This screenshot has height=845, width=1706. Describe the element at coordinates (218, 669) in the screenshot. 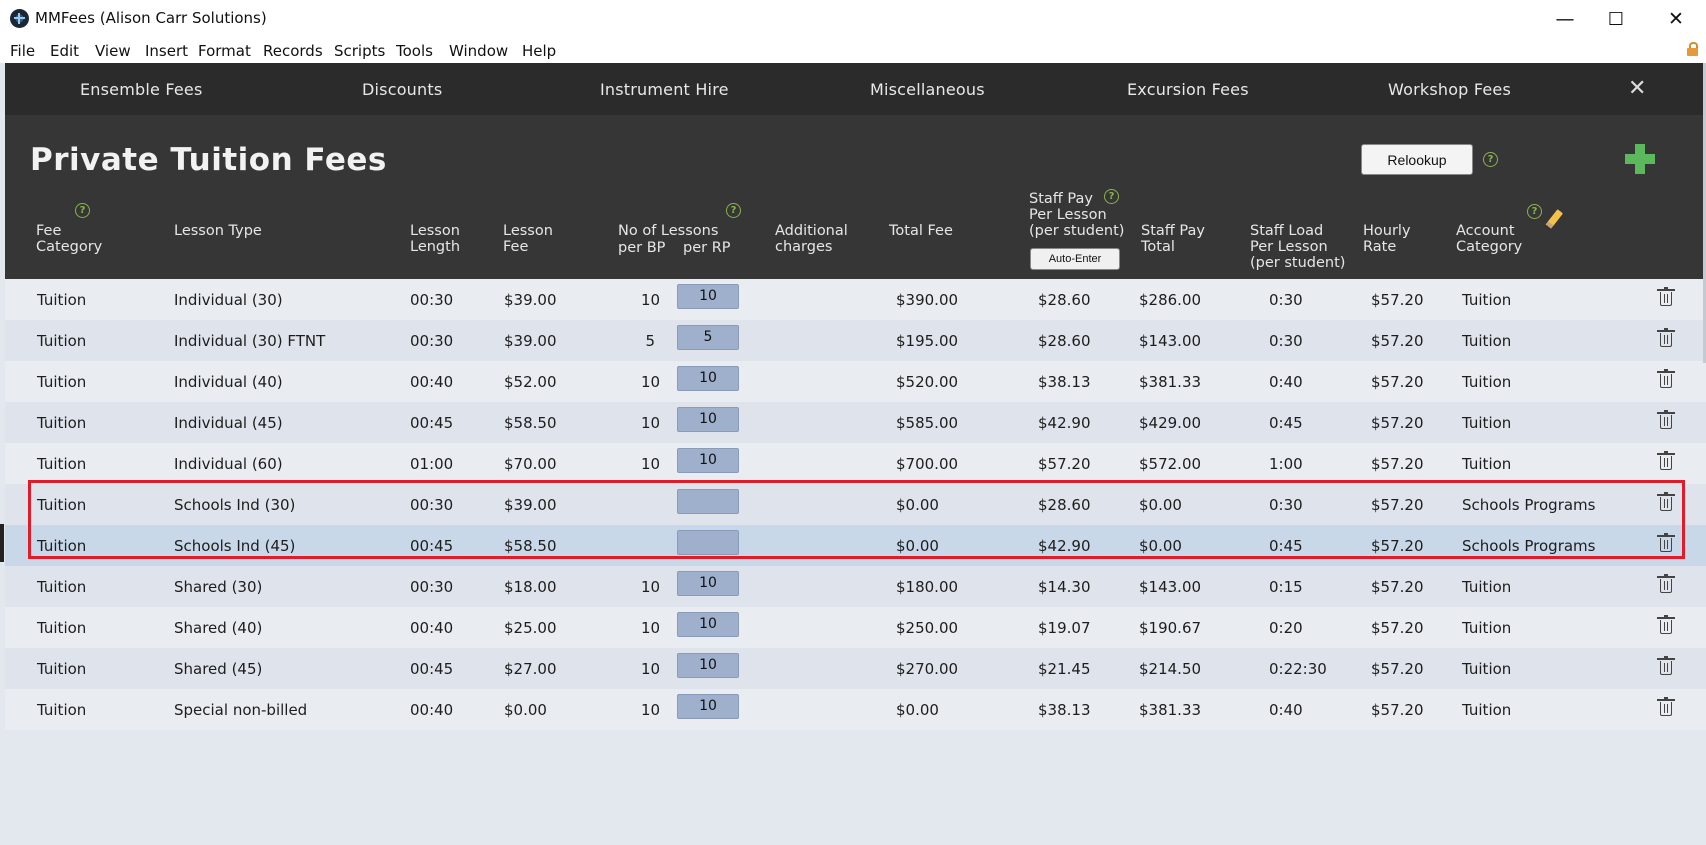

I see `lesson-type-cell: Shared (45)` at that location.